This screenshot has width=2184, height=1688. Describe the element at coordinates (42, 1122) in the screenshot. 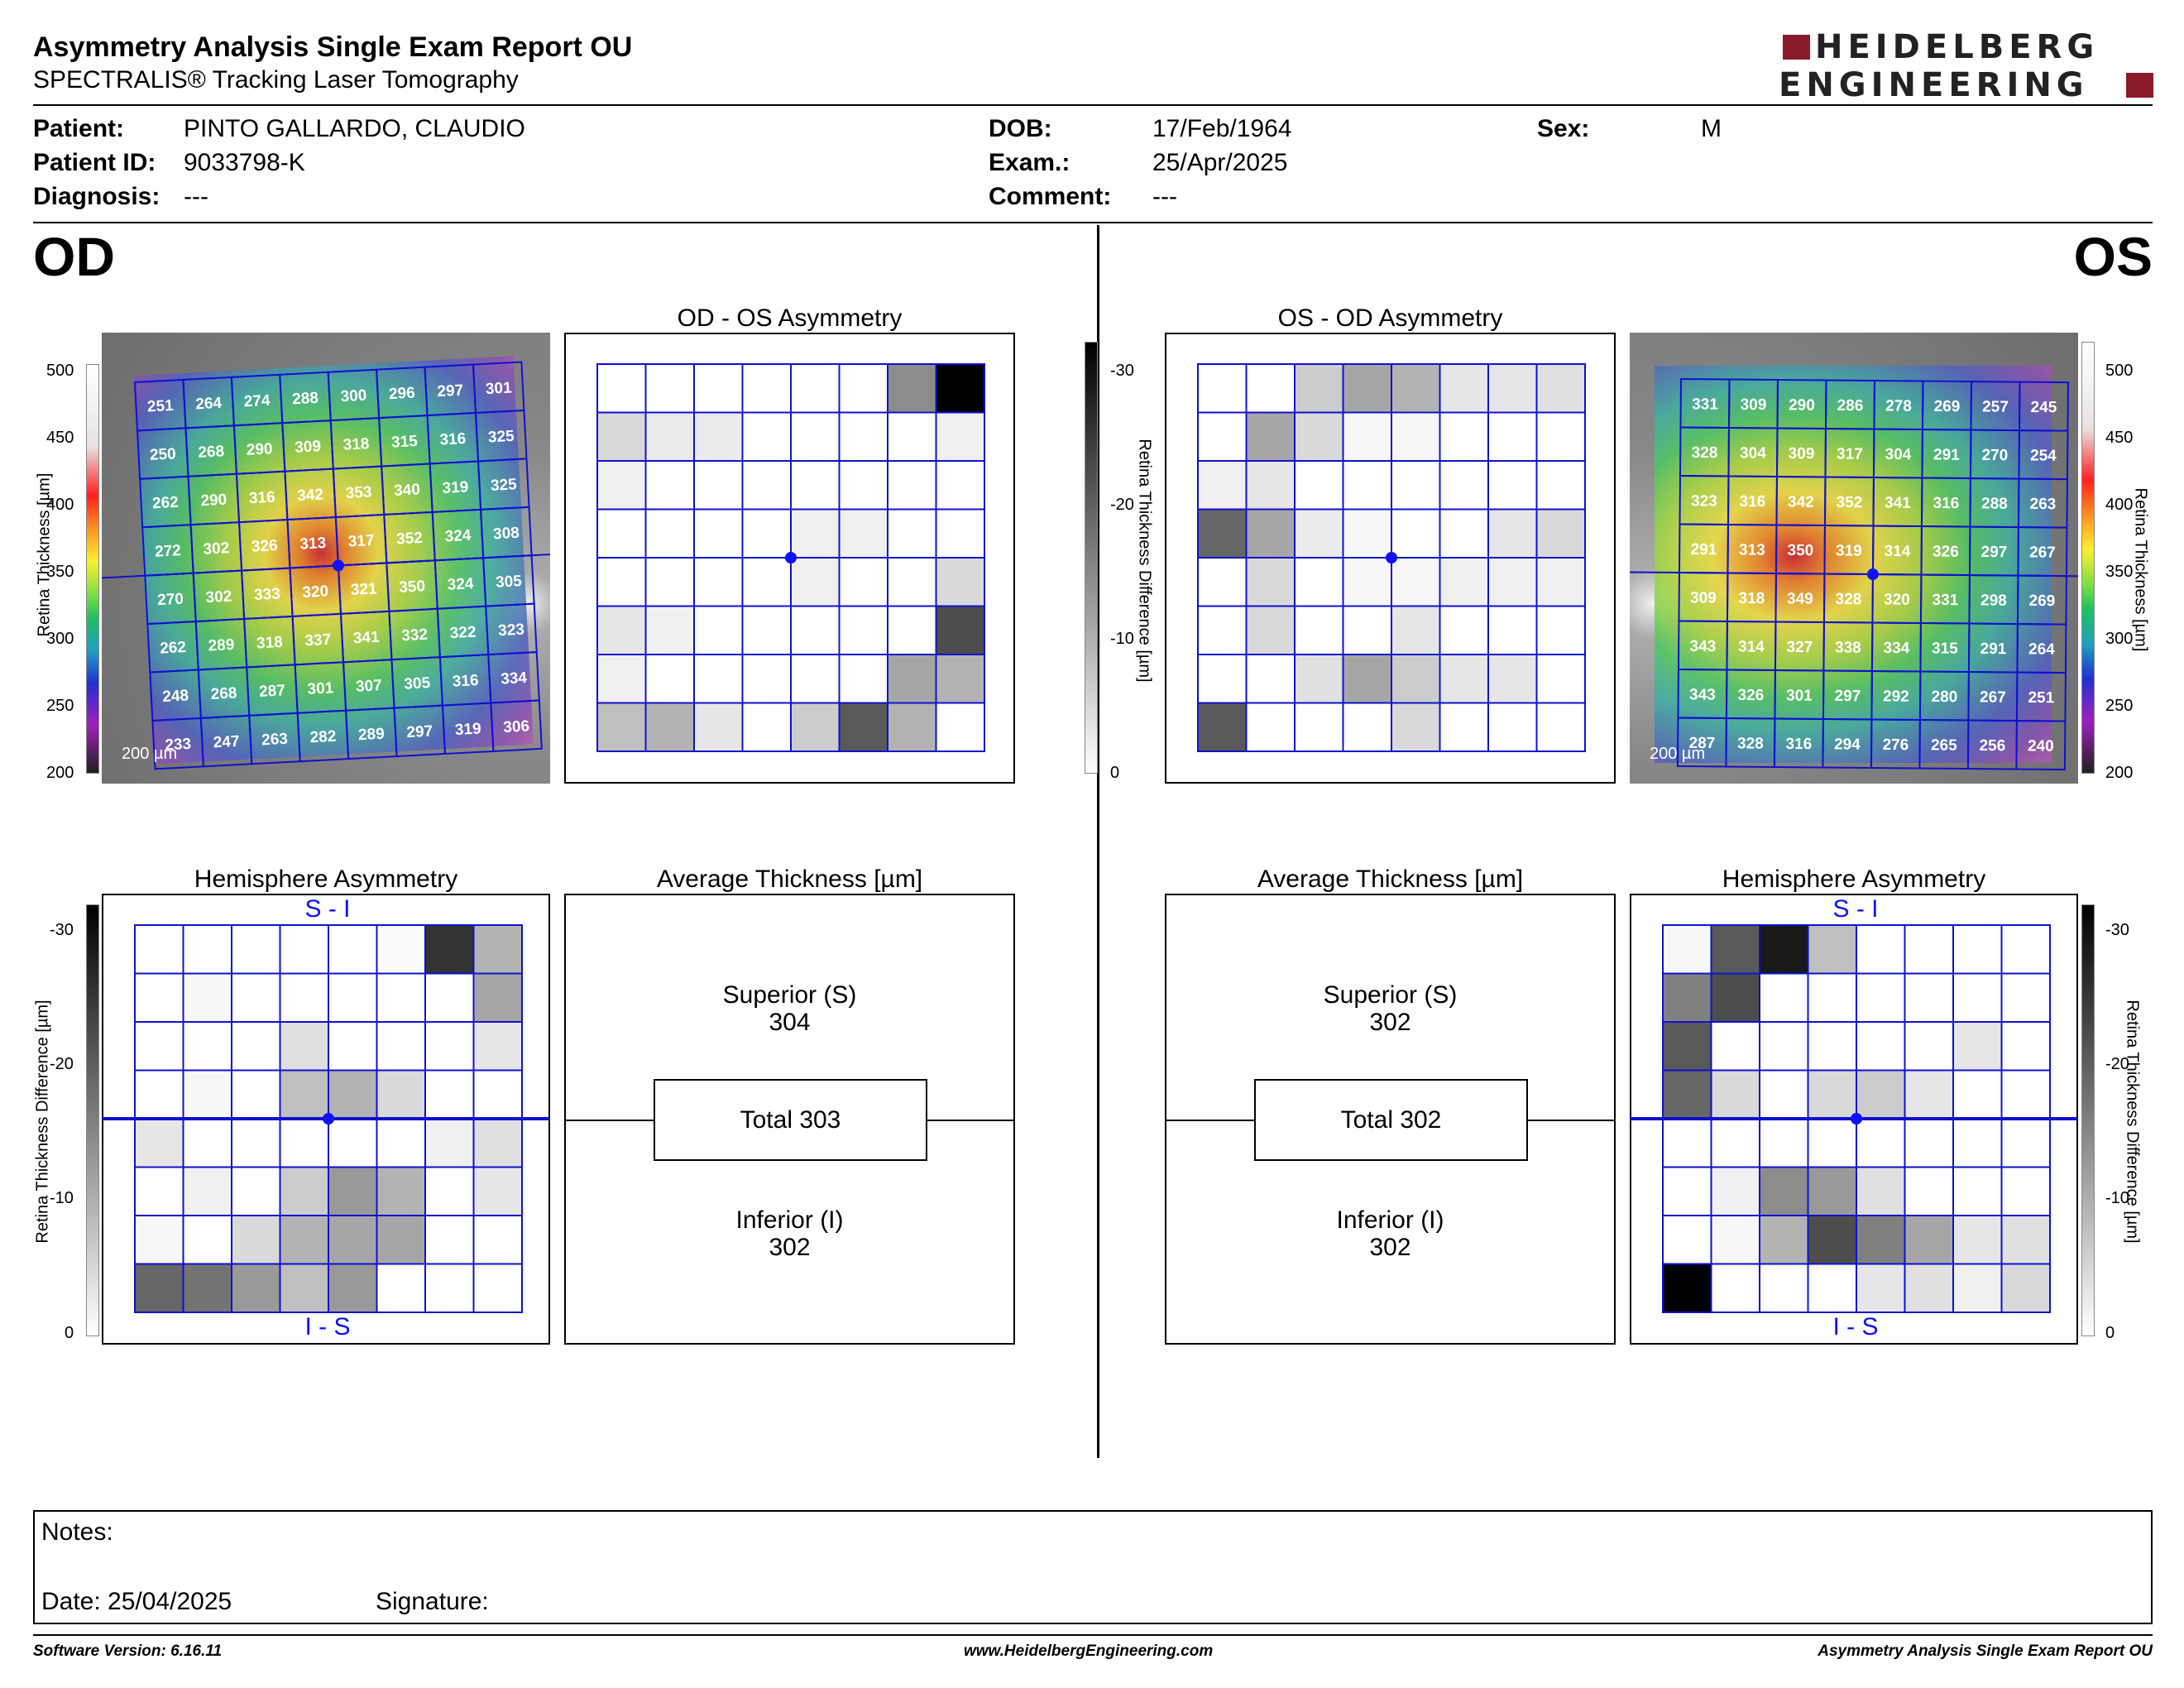

I see `od-hemi-axis-label: Retina Thickness Difference [µm]` at that location.